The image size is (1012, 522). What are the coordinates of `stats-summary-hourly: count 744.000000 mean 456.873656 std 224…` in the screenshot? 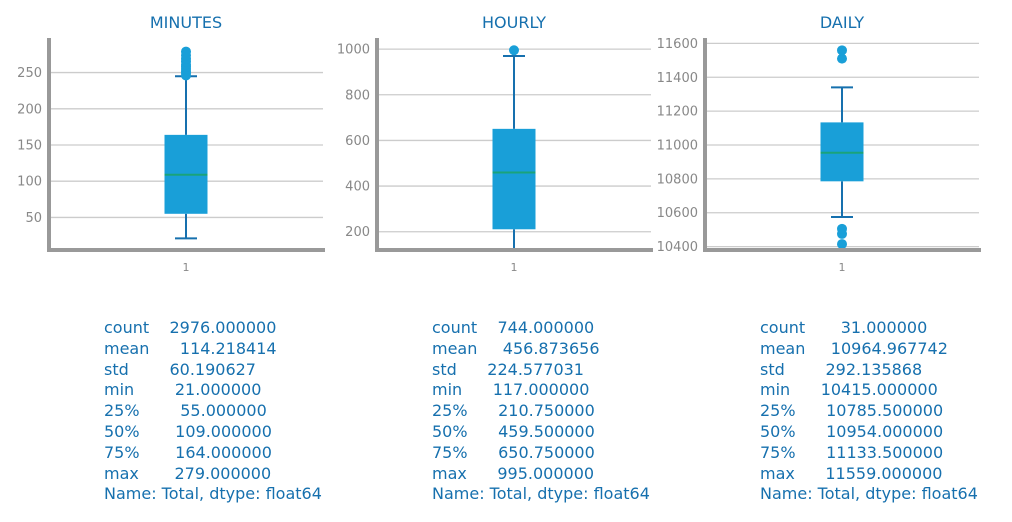 It's located at (541, 411).